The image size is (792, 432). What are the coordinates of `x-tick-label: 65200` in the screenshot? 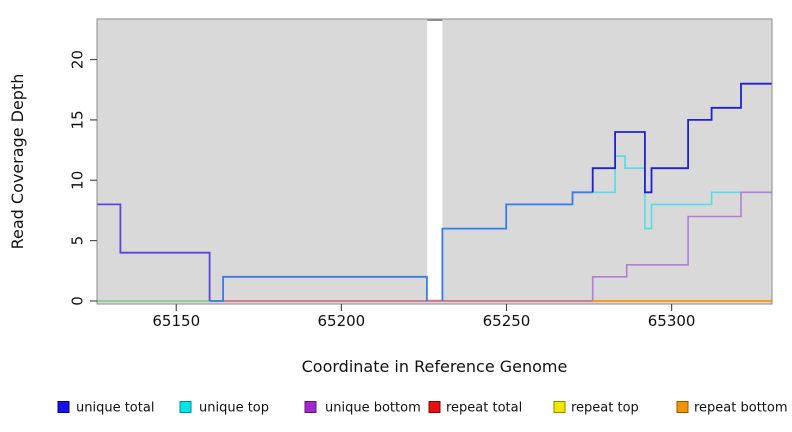 It's located at (342, 321).